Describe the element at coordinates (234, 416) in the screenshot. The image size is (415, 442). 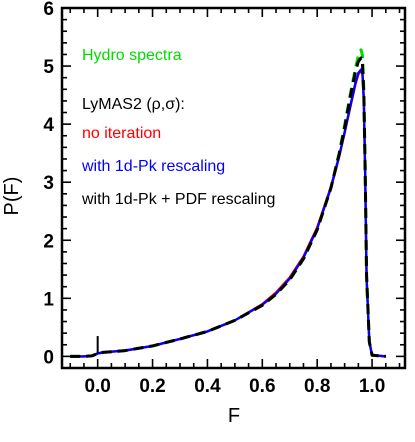
I see `x-axis-label: F` at that location.